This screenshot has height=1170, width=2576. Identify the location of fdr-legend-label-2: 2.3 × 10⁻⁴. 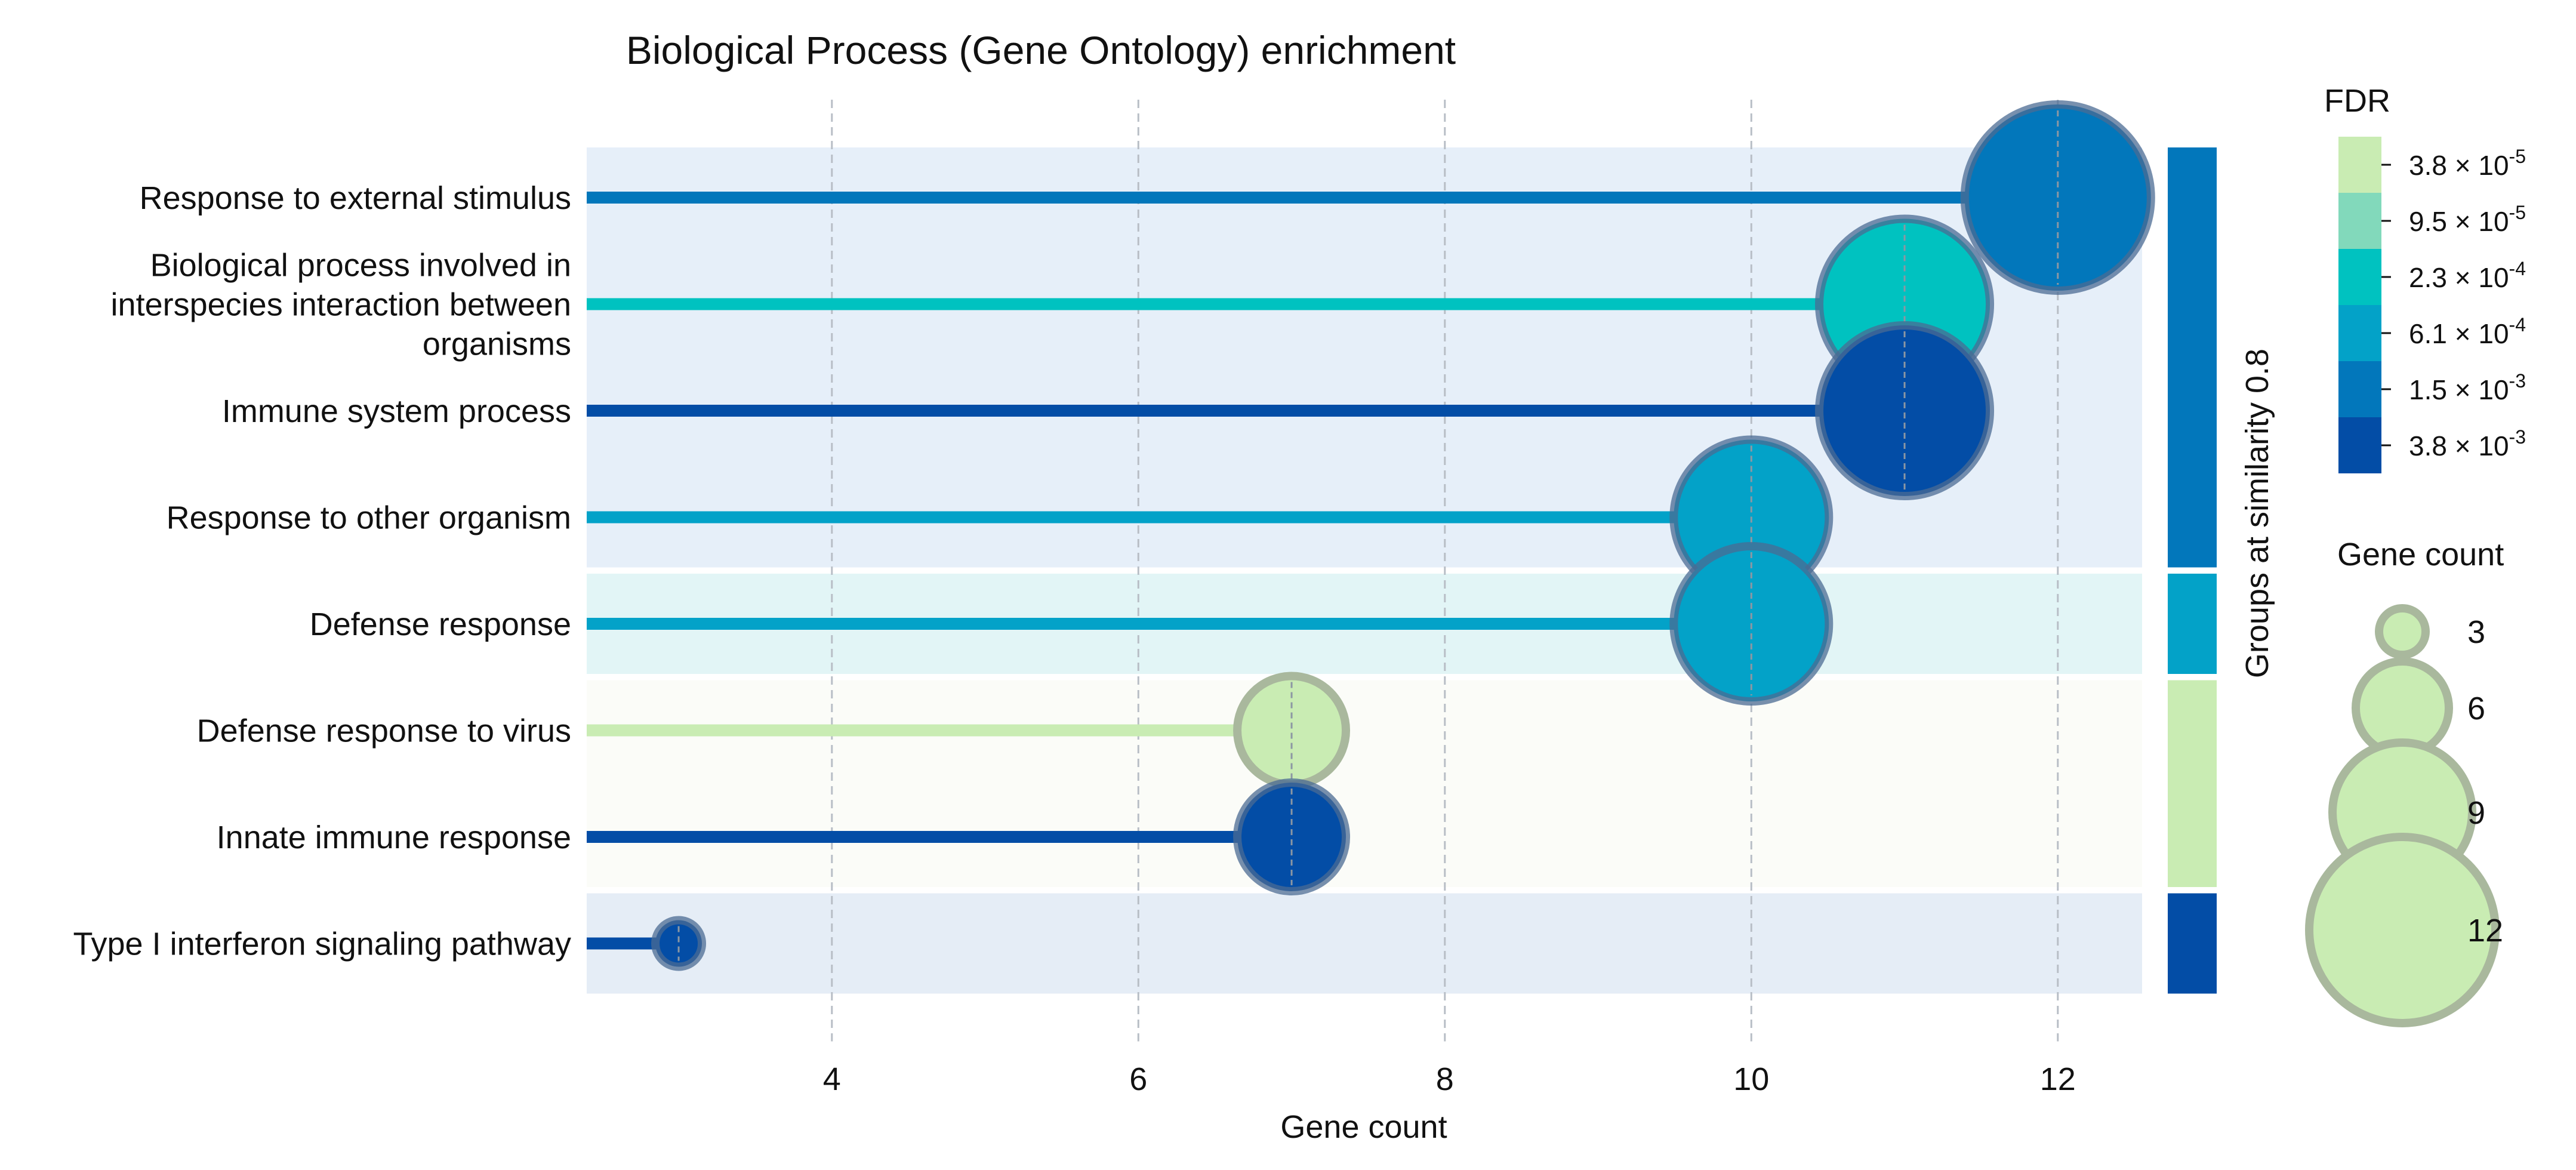
(2467, 276).